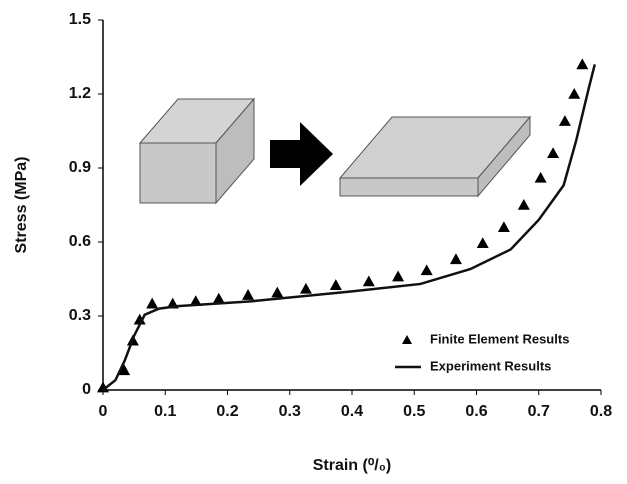 This screenshot has height=484, width=627. Describe the element at coordinates (352, 465) in the screenshot. I see `x-axis-label: Strain (⁰/₀)` at that location.